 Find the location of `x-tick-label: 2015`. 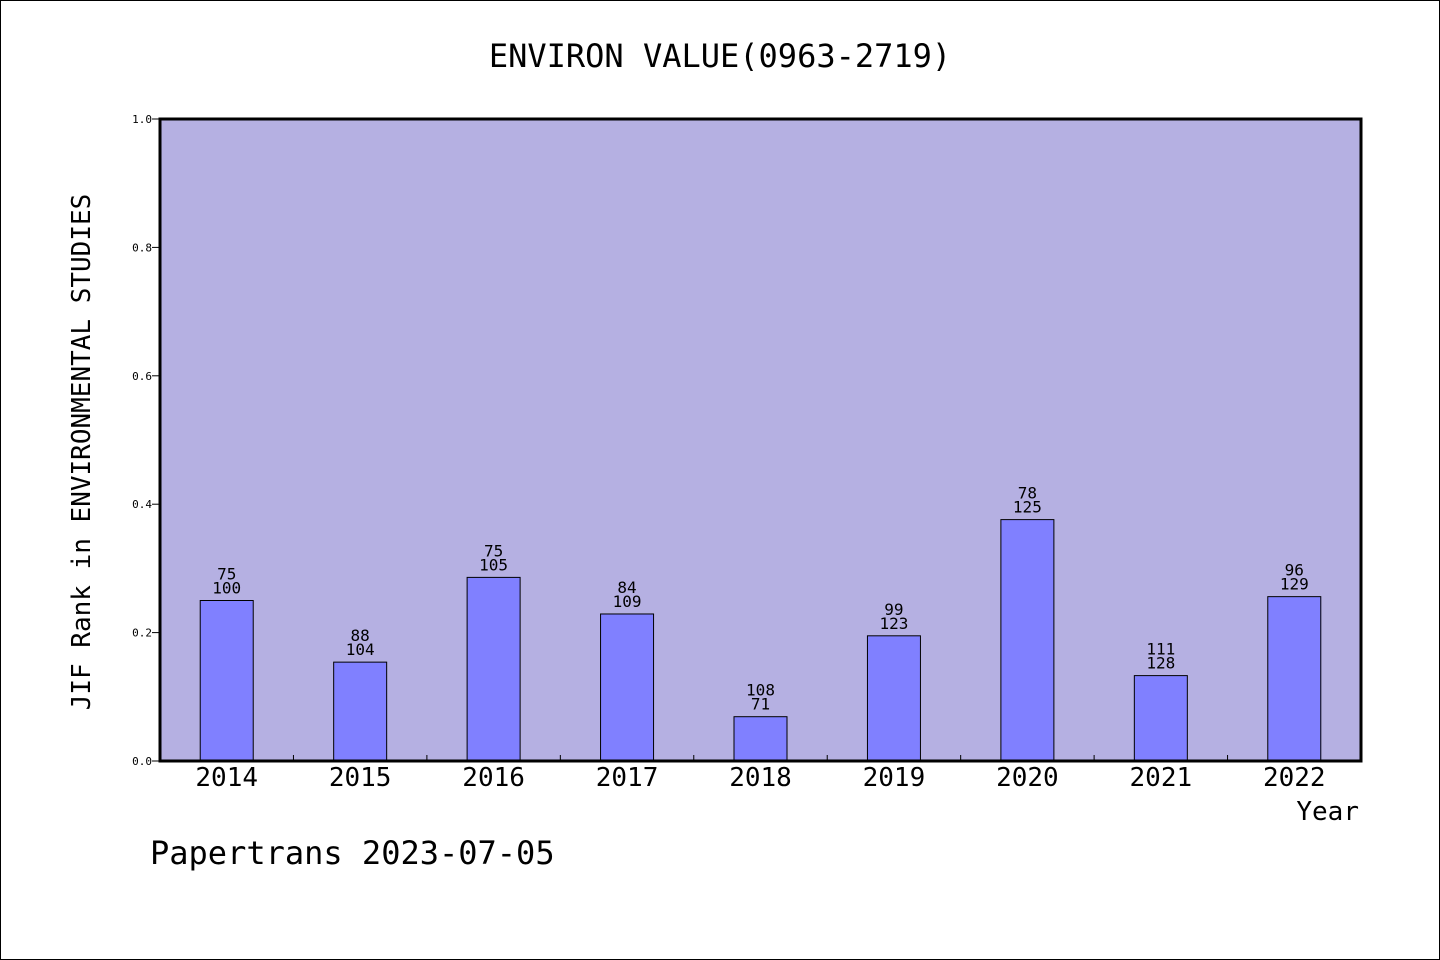

x-tick-label: 2015 is located at coordinates (360, 778).